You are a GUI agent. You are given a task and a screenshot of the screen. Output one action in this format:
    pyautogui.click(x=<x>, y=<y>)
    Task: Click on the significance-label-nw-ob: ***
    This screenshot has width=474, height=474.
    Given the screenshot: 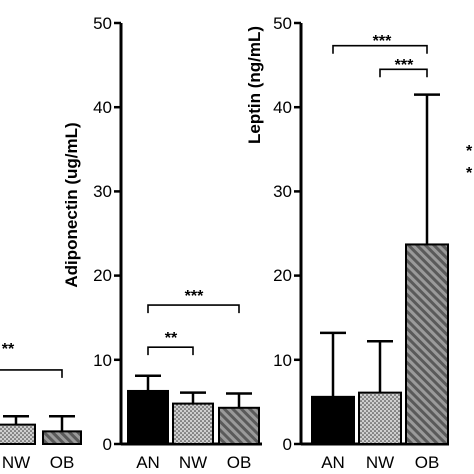 What is the action you would take?
    pyautogui.click(x=404, y=65)
    